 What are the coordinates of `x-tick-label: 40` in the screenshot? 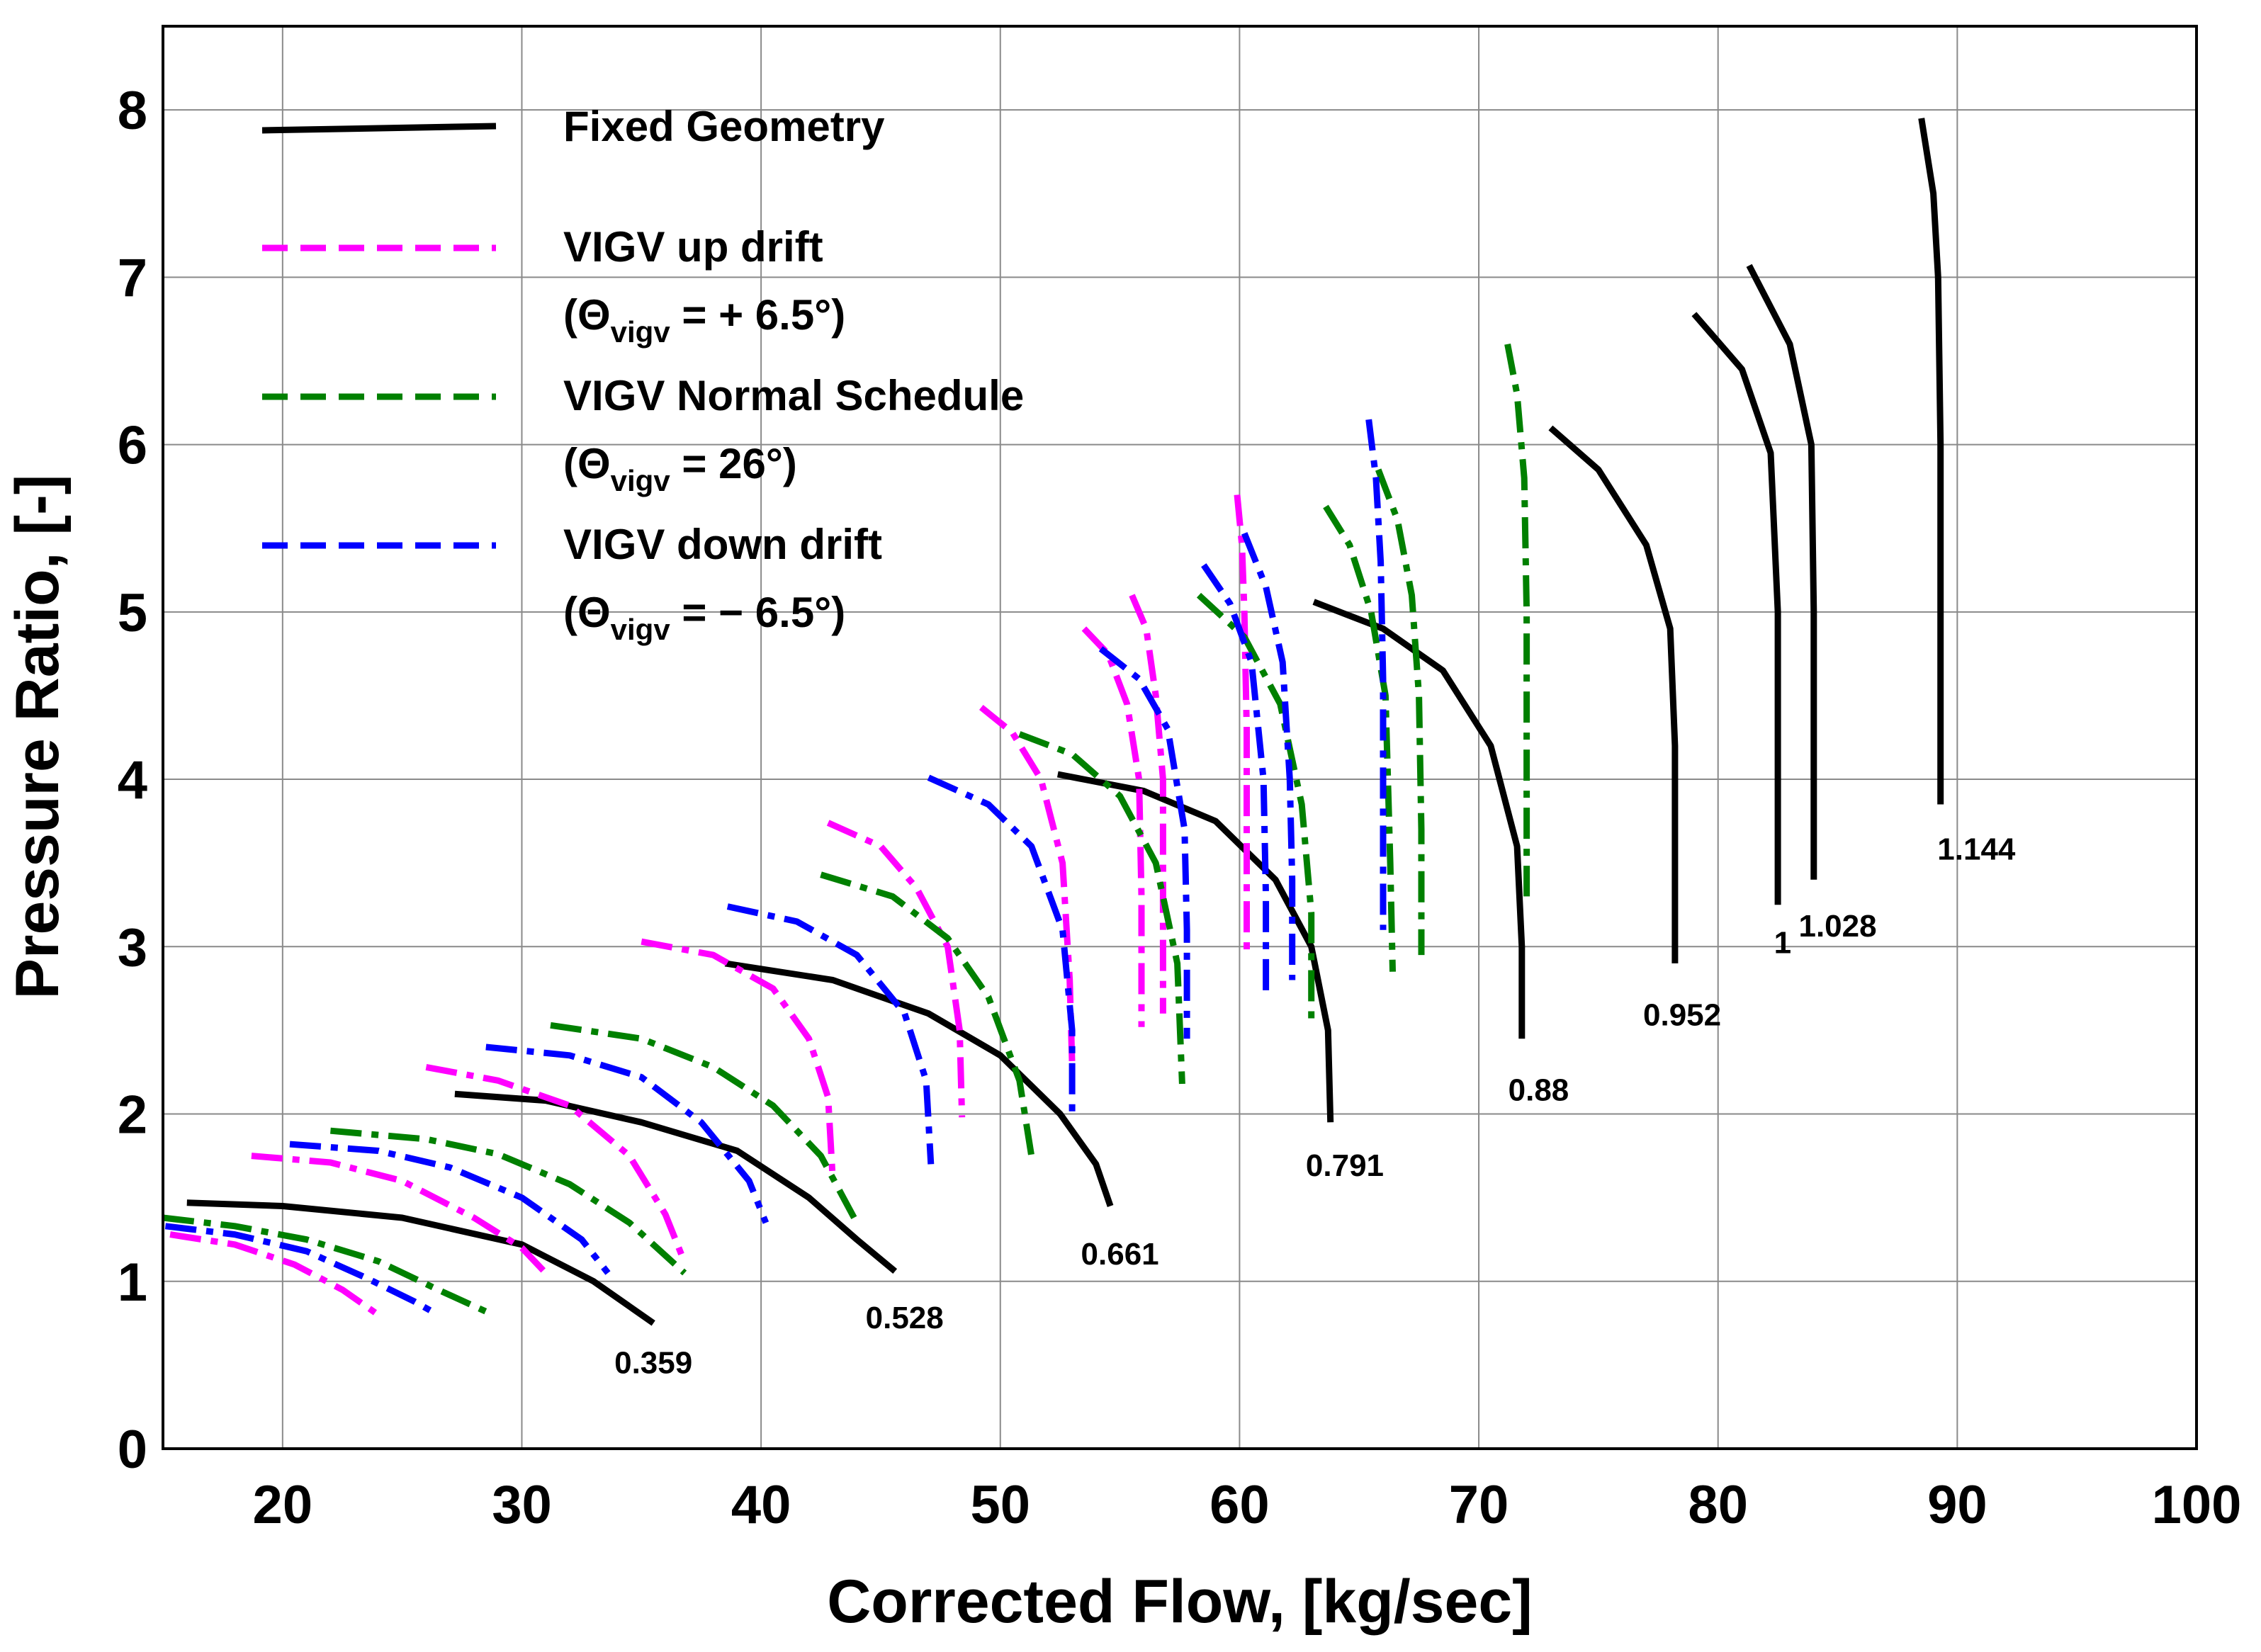 It's located at (761, 1505).